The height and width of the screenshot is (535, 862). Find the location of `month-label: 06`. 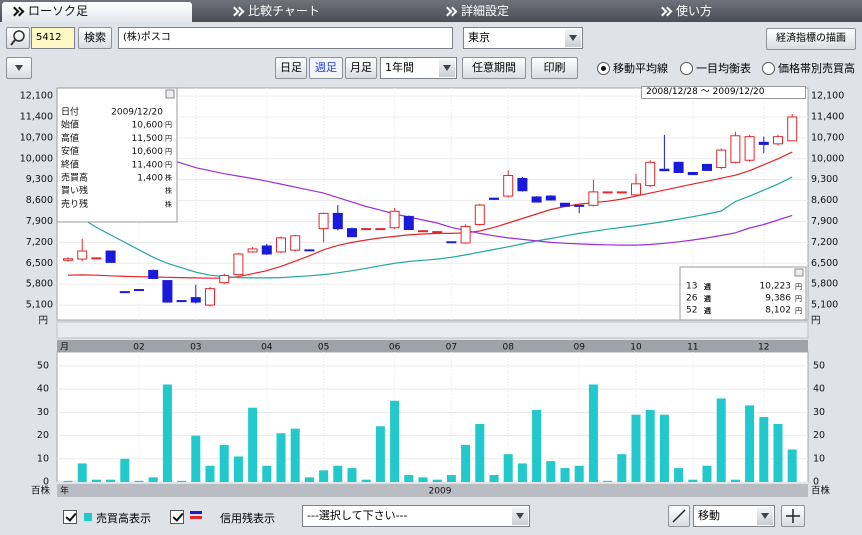

month-label: 06 is located at coordinates (395, 348).